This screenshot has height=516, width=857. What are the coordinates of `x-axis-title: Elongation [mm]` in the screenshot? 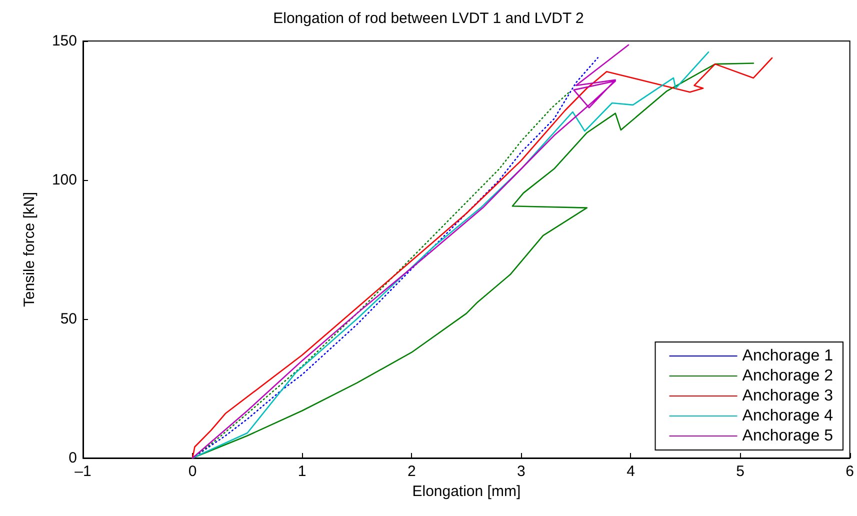 It's located at (466, 491).